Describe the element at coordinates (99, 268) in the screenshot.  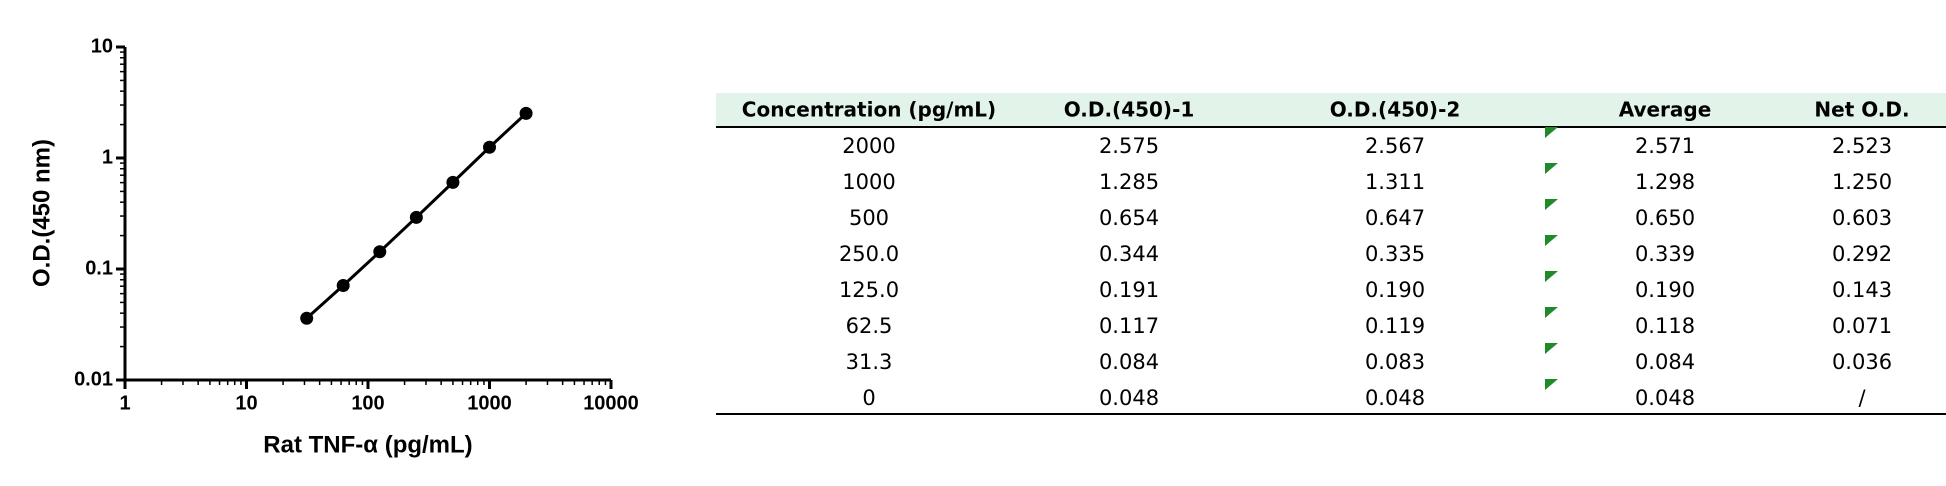
I see `y-tick-label: 0.1` at that location.